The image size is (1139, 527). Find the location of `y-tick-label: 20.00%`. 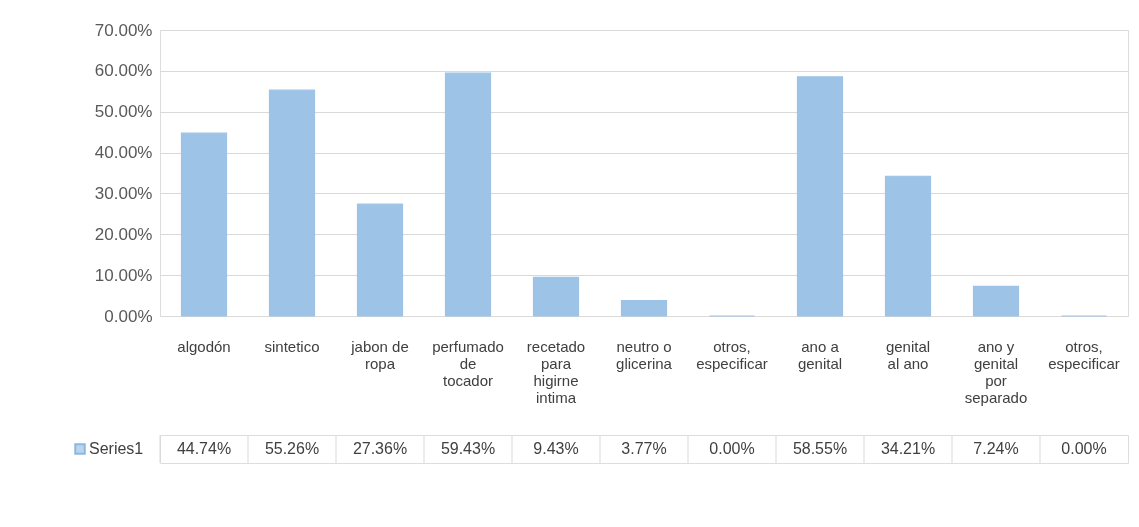

y-tick-label: 20.00% is located at coordinates (123, 234).